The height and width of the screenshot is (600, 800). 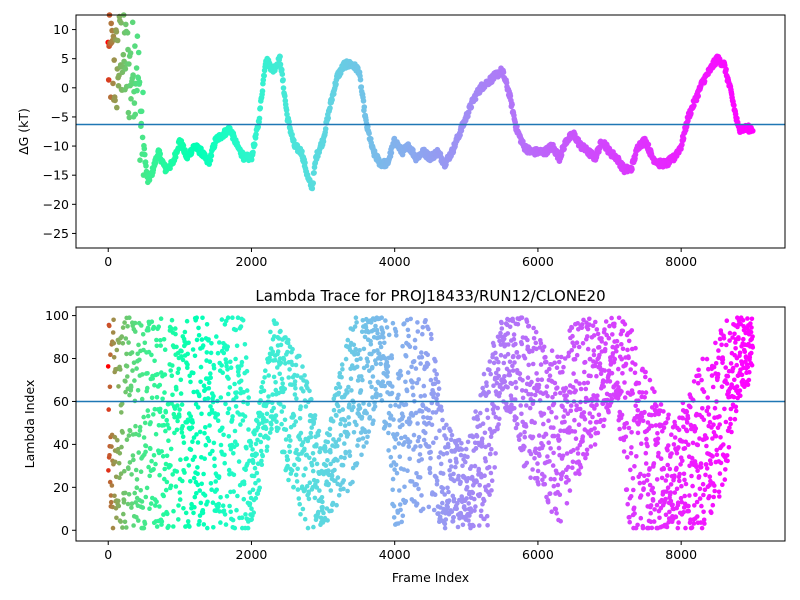 What do you see at coordinates (29, 424) in the screenshot?
I see `lambda-y-axis-label: Lambda Index` at bounding box center [29, 424].